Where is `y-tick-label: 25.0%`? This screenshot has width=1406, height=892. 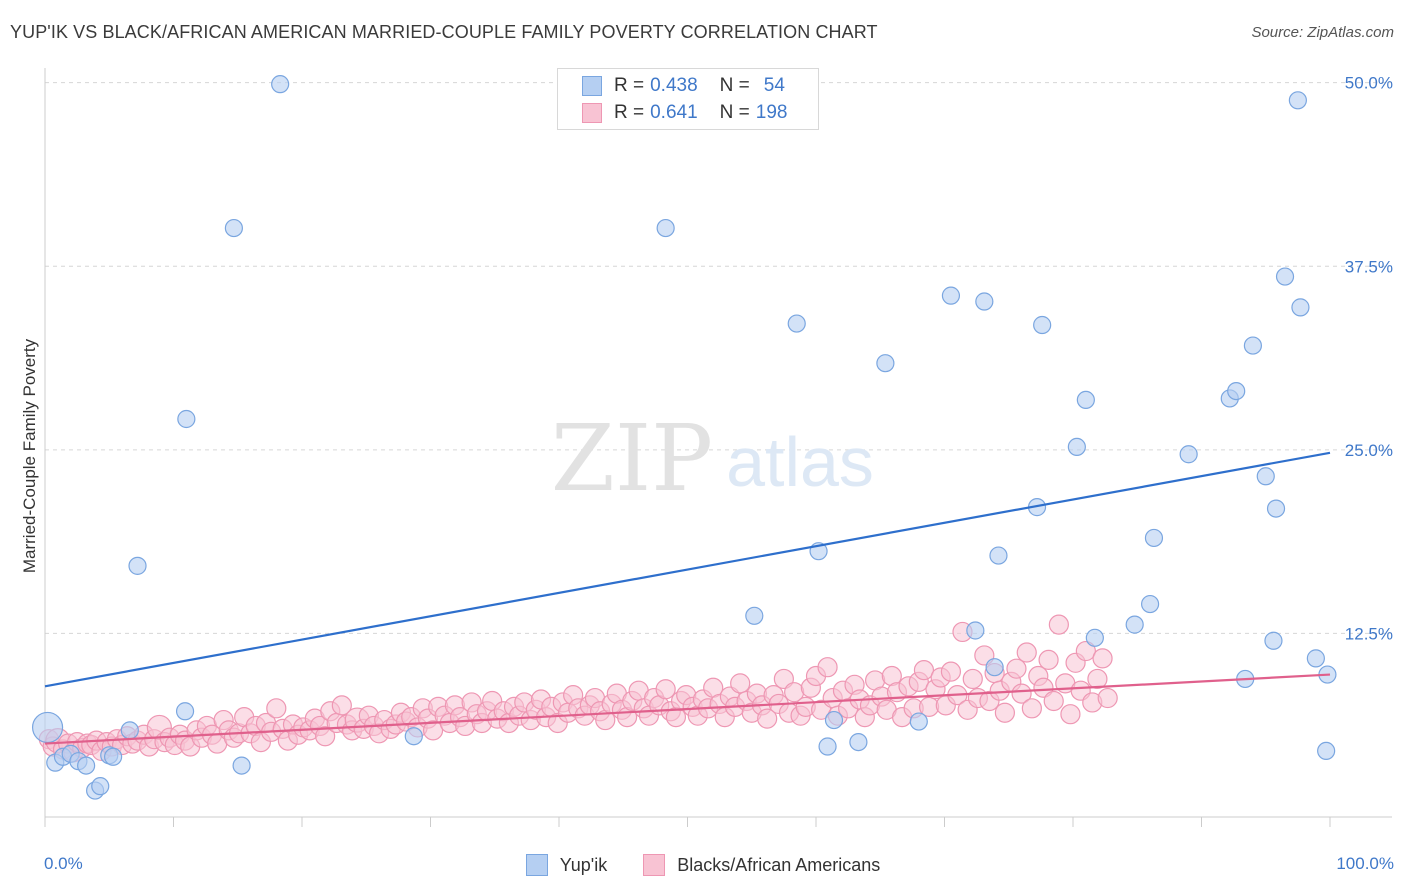 y-tick-label: 25.0% is located at coordinates (1369, 450).